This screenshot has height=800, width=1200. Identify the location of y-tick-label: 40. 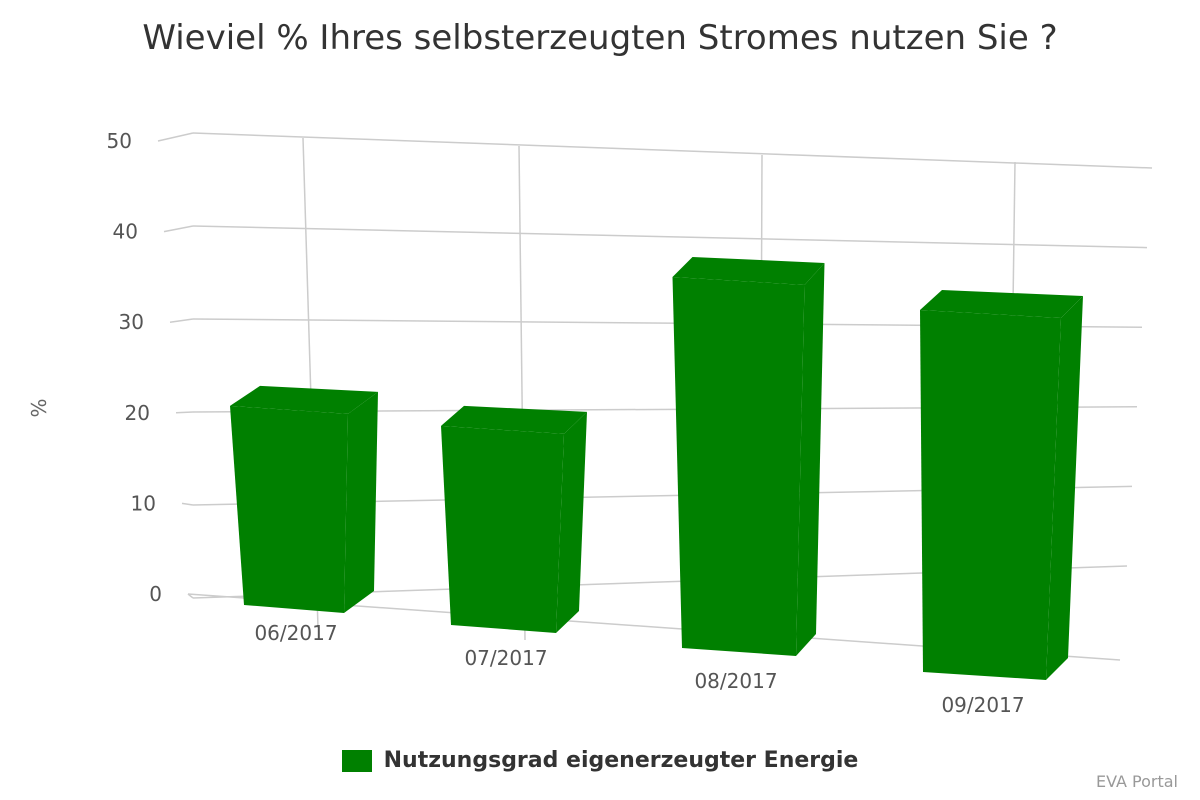
(125, 232).